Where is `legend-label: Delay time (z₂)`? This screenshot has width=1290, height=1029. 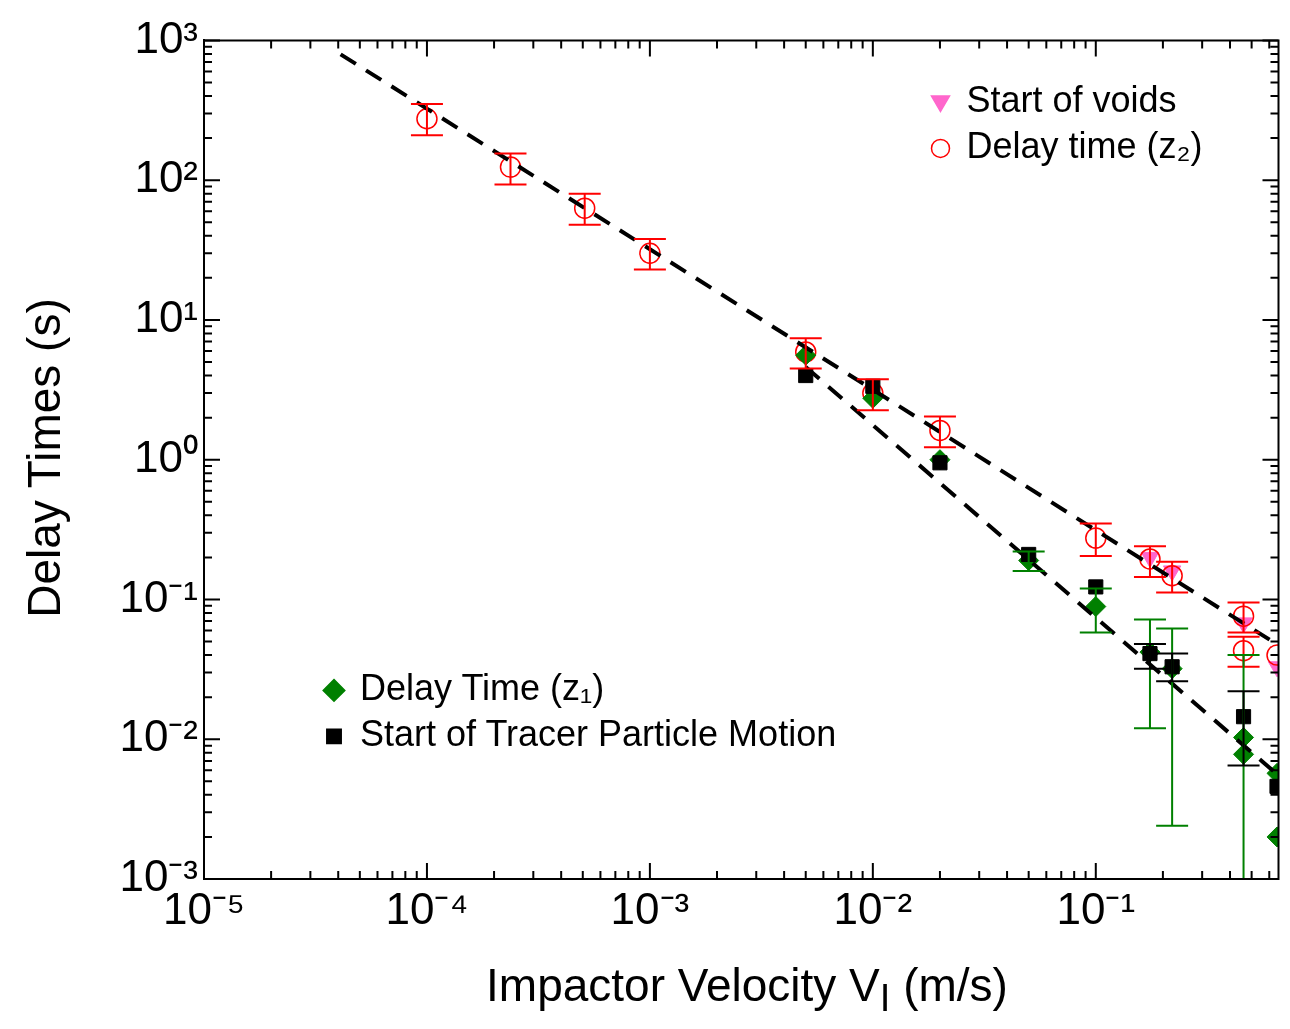
legend-label: Delay time (z₂) is located at coordinates (1084, 146).